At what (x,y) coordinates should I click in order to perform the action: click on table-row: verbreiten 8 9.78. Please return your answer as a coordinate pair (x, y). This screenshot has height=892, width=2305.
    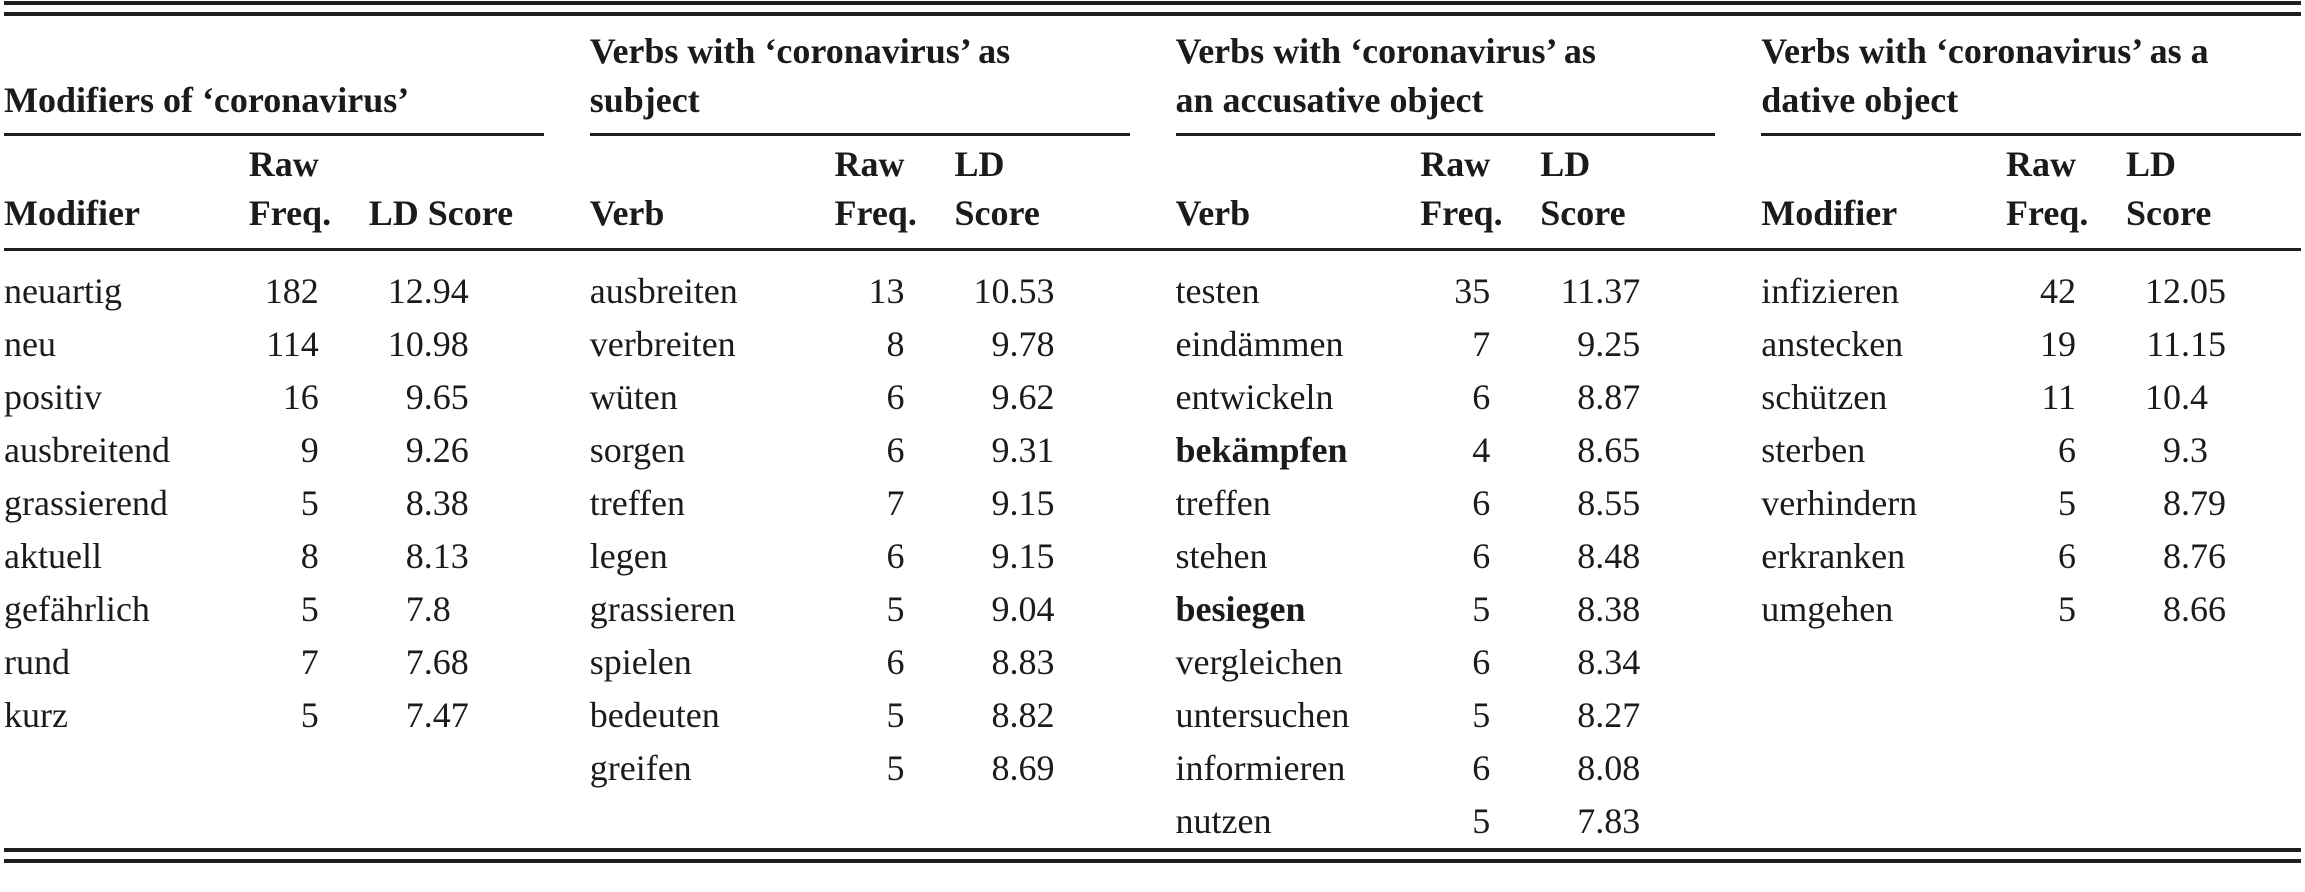
    Looking at the image, I should click on (860, 344).